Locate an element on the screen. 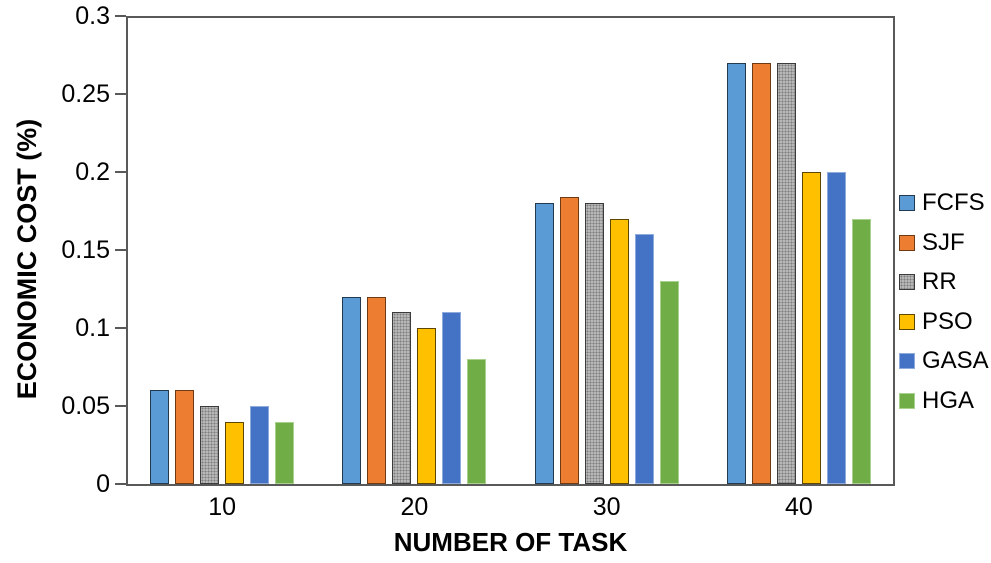 The height and width of the screenshot is (563, 991). legend-item-sjf: SJF is located at coordinates (944, 242).